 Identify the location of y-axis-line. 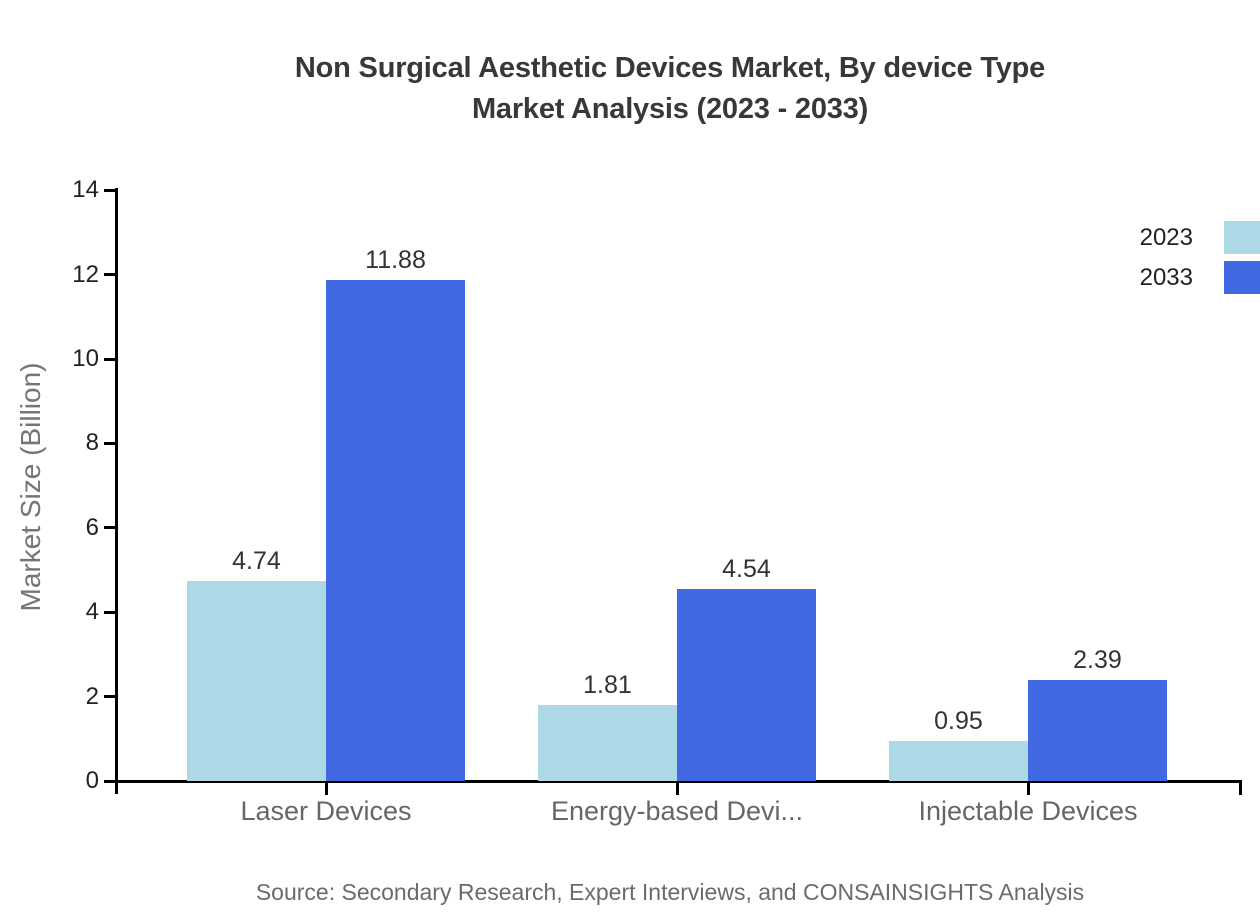
(116, 491).